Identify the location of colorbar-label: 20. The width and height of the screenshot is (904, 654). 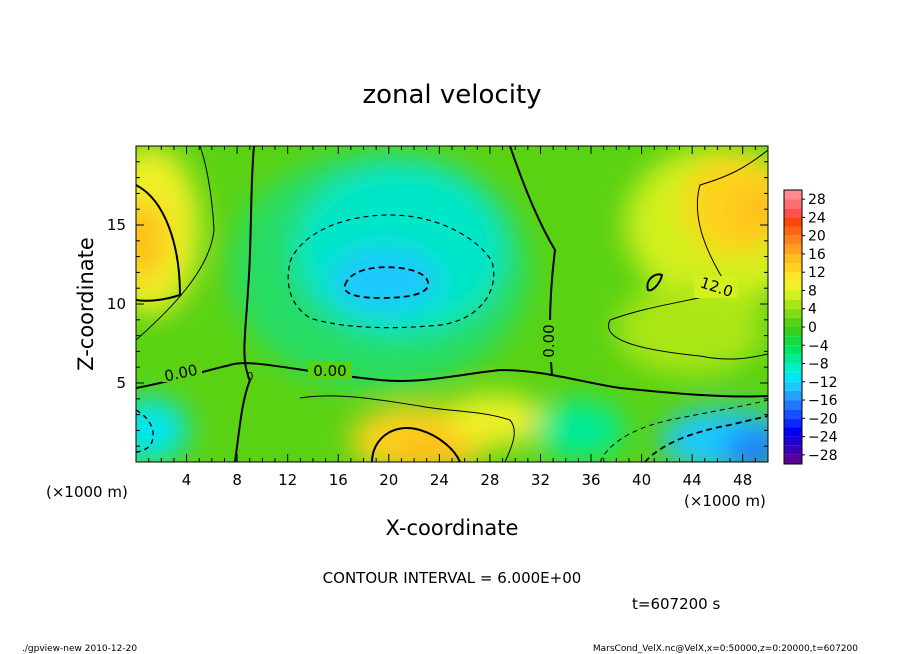
(817, 237).